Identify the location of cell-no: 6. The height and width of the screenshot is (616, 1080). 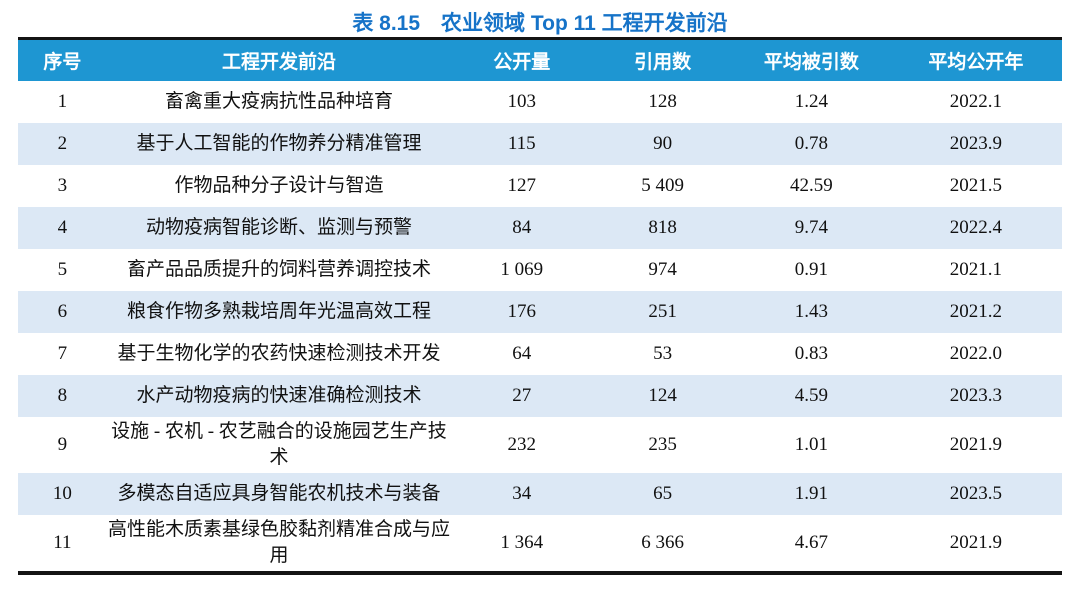
(62, 311).